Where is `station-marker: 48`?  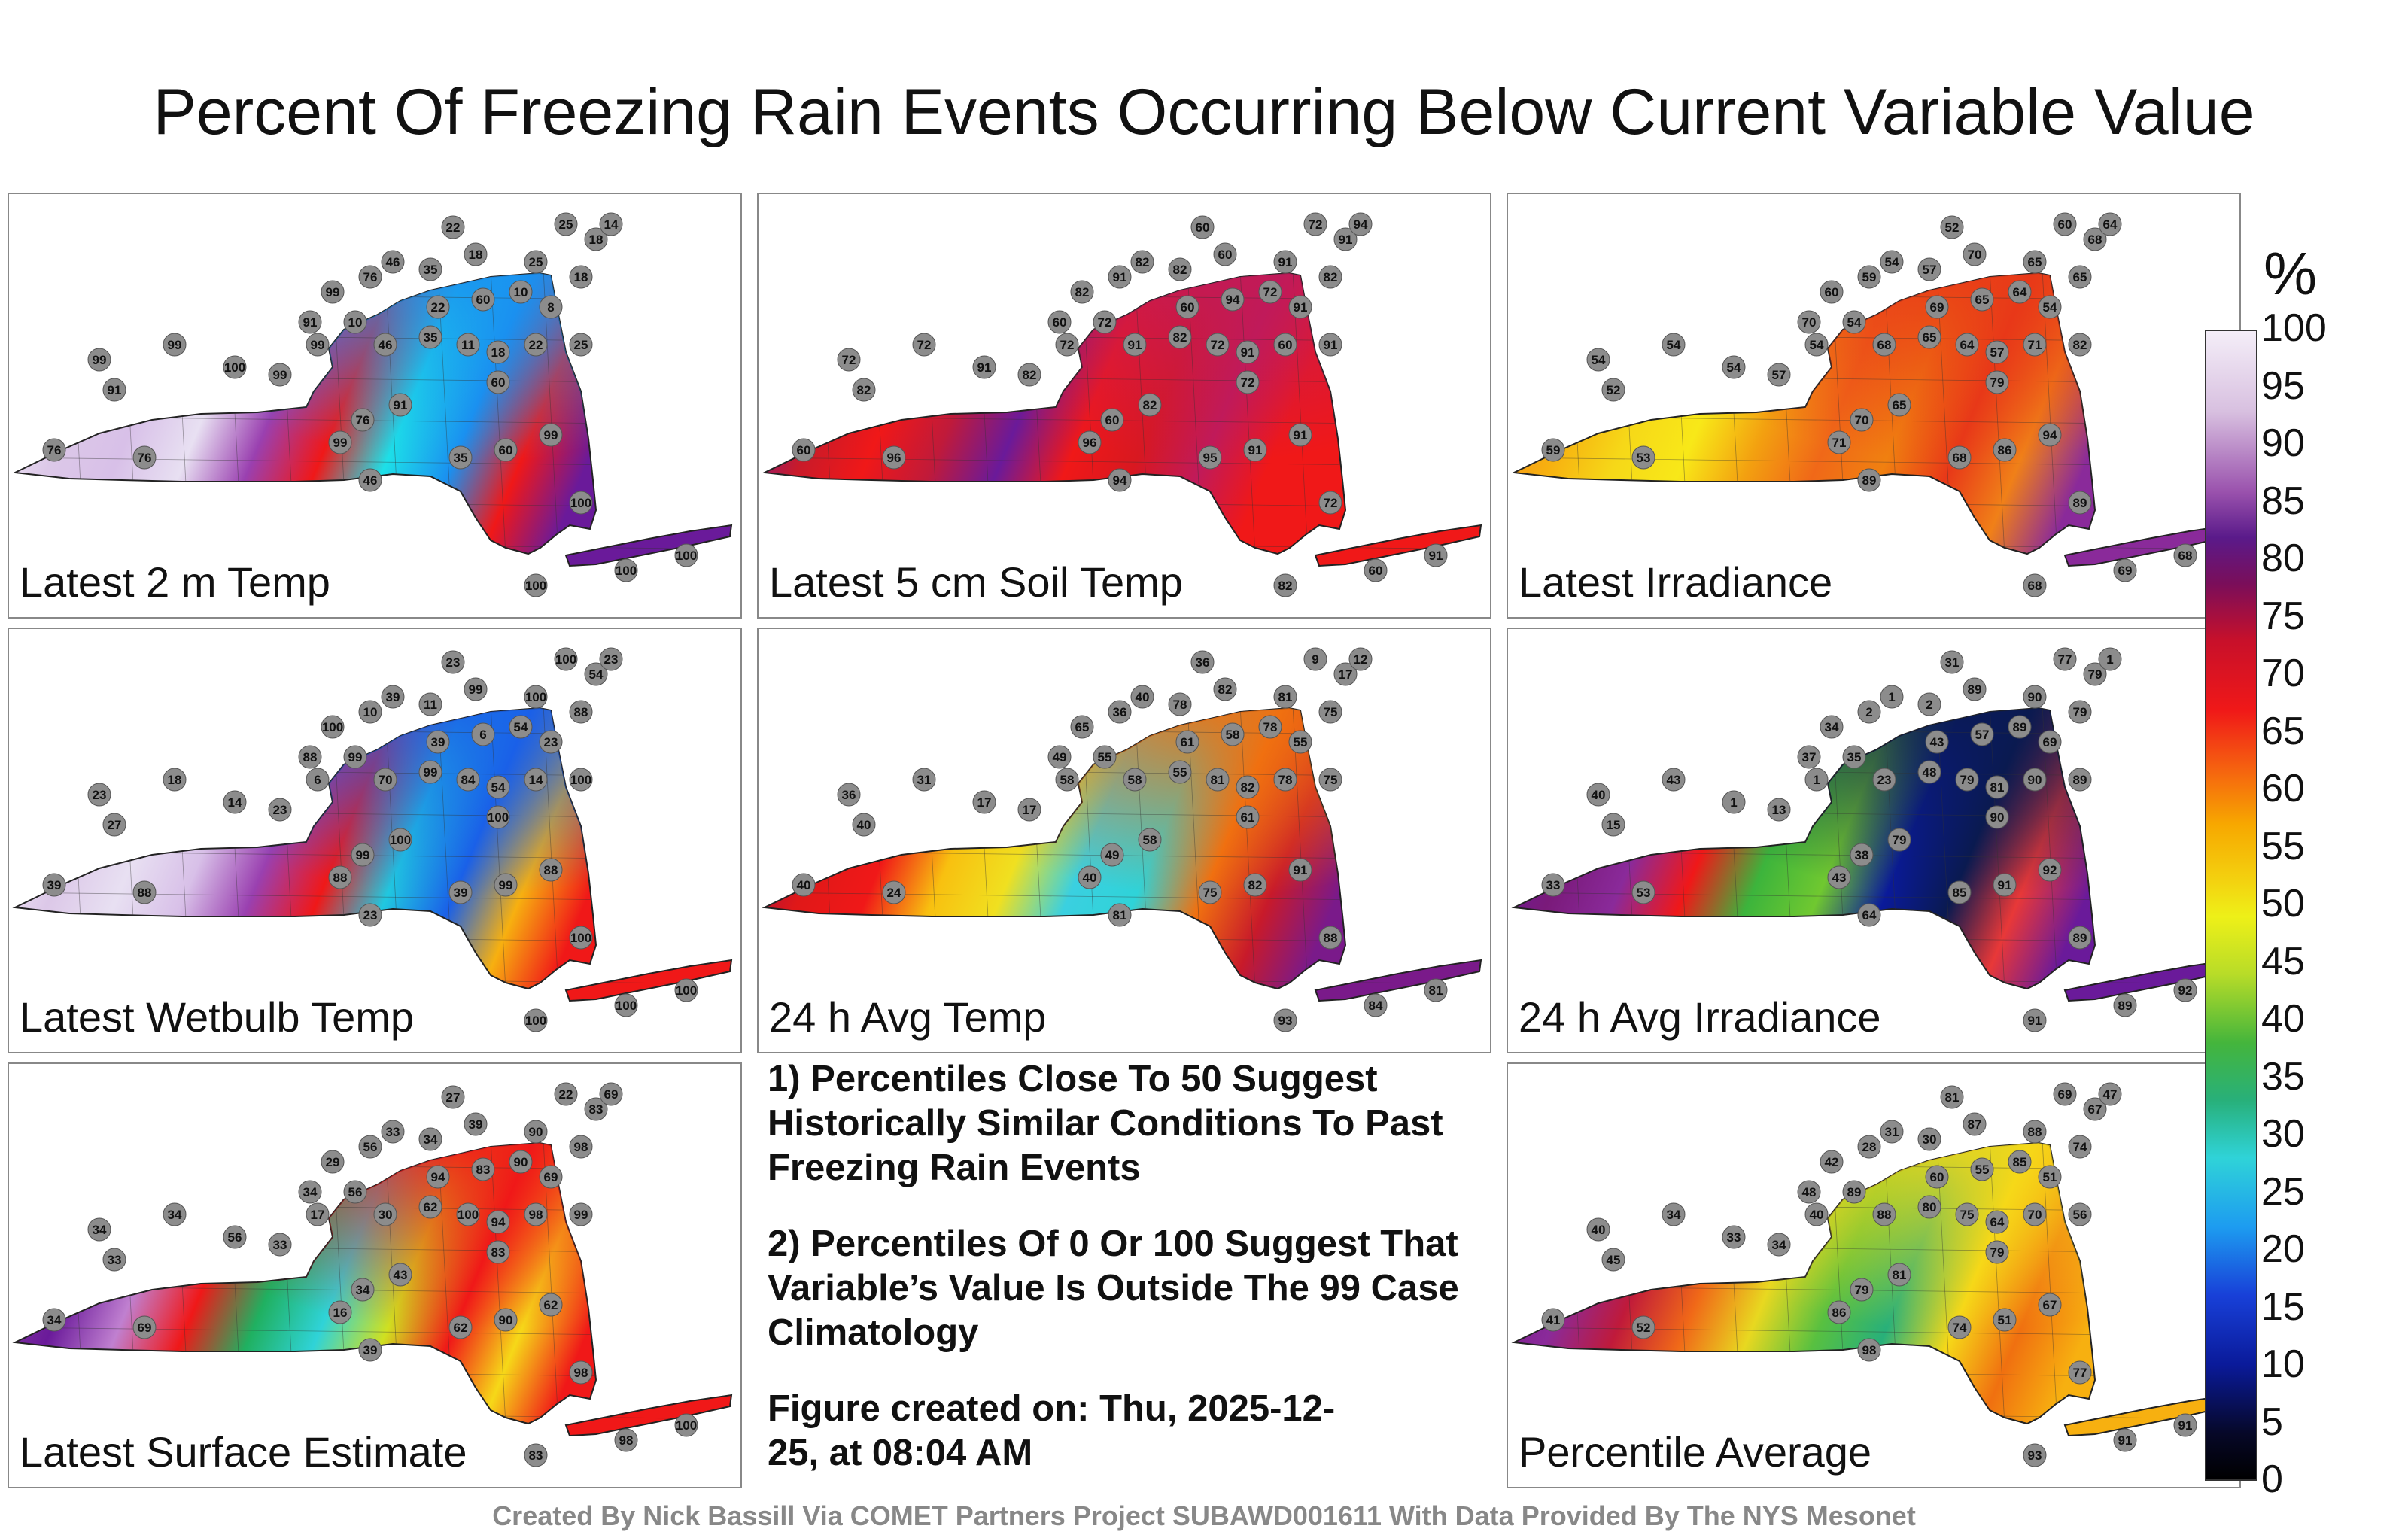
station-marker: 48 is located at coordinates (1929, 772).